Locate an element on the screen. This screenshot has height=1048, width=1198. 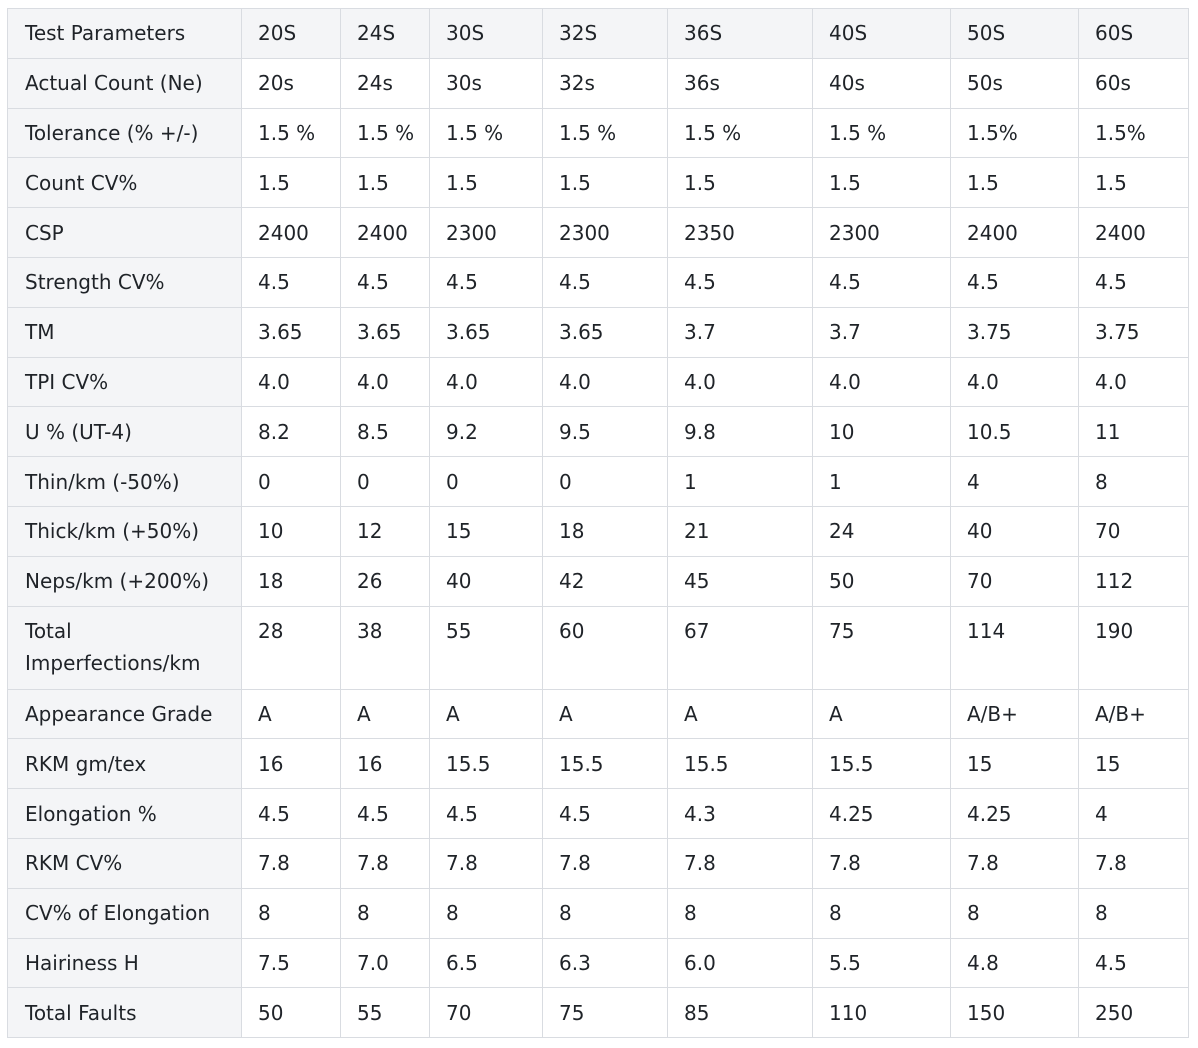
table-cell: 9.5 is located at coordinates (605, 432).